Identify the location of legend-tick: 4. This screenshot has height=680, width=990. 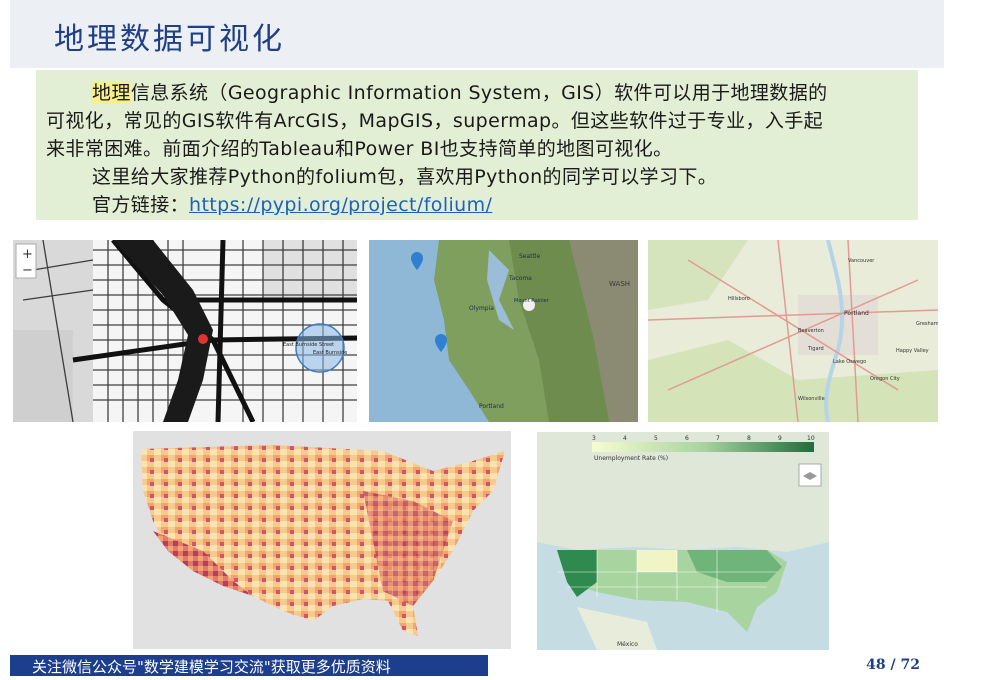
(625, 438).